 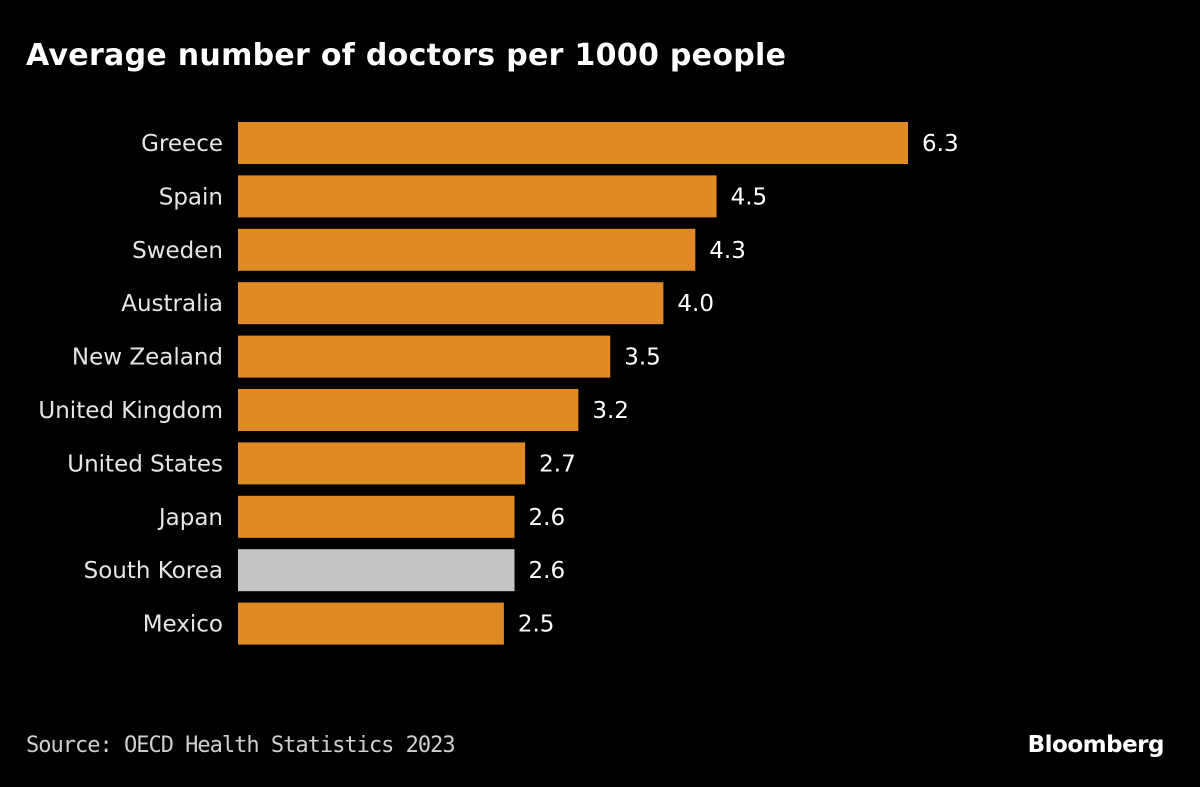 What do you see at coordinates (382, 463) in the screenshot?
I see `bar-united-states` at bounding box center [382, 463].